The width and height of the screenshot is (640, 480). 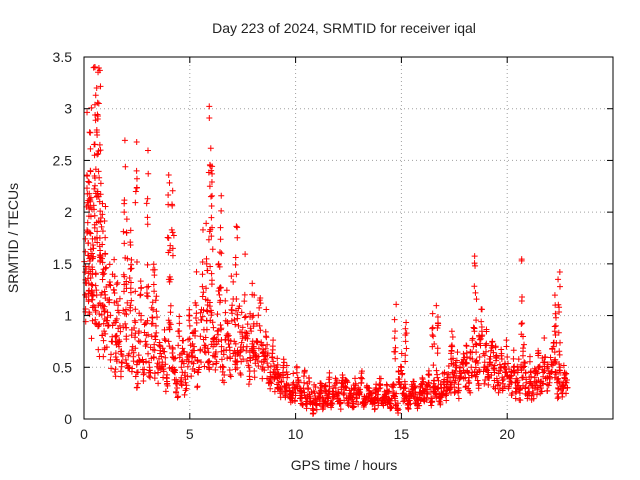 I want to click on x-tick-label: 5, so click(x=190, y=434).